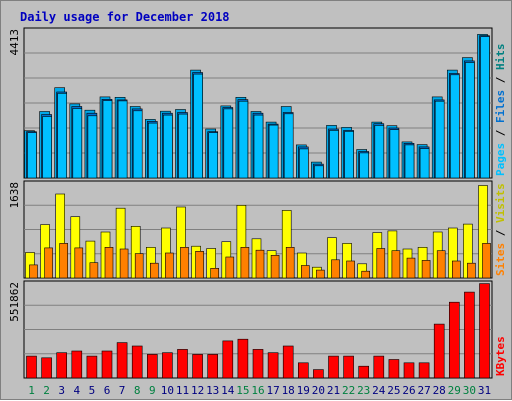 The height and width of the screenshot is (401, 512). I want to click on x-tick-label: 10, so click(167, 390).